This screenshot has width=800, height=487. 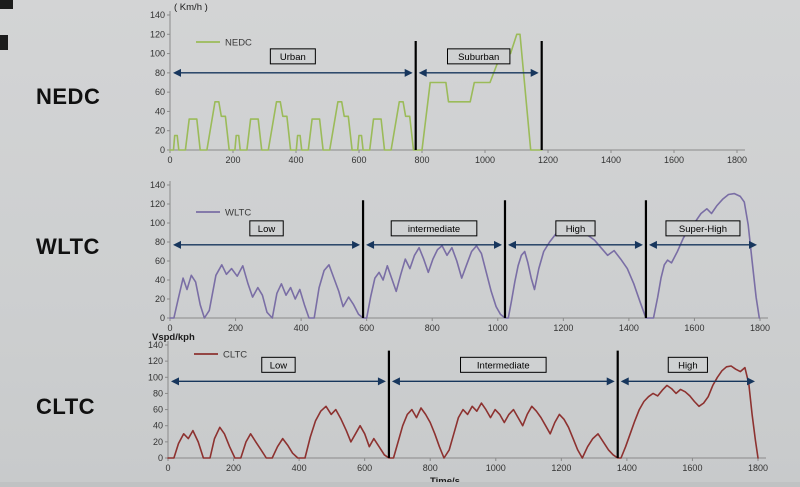 I want to click on phase-label: intermediate, so click(x=434, y=229).